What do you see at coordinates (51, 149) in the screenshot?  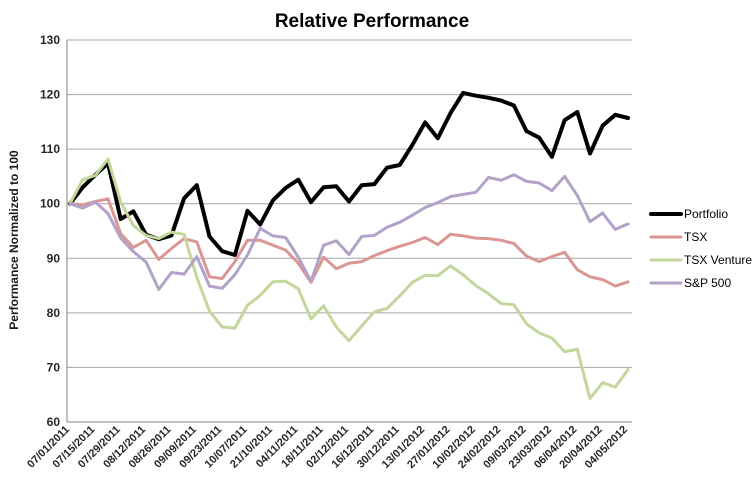 I see `y-tick-label-110: 110` at bounding box center [51, 149].